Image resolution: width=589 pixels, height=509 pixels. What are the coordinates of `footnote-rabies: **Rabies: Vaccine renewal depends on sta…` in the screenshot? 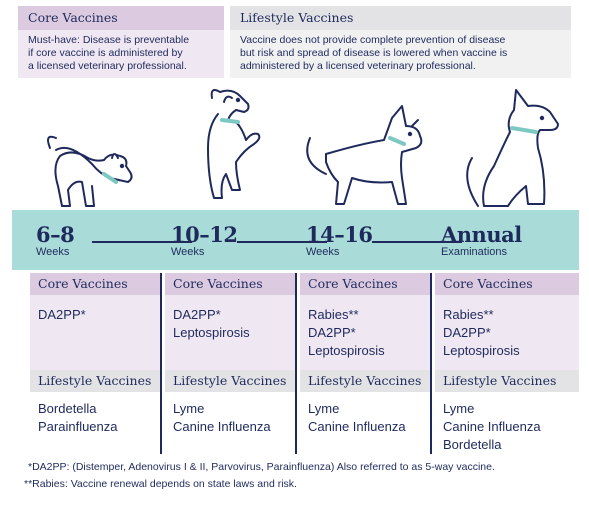 It's located at (160, 484).